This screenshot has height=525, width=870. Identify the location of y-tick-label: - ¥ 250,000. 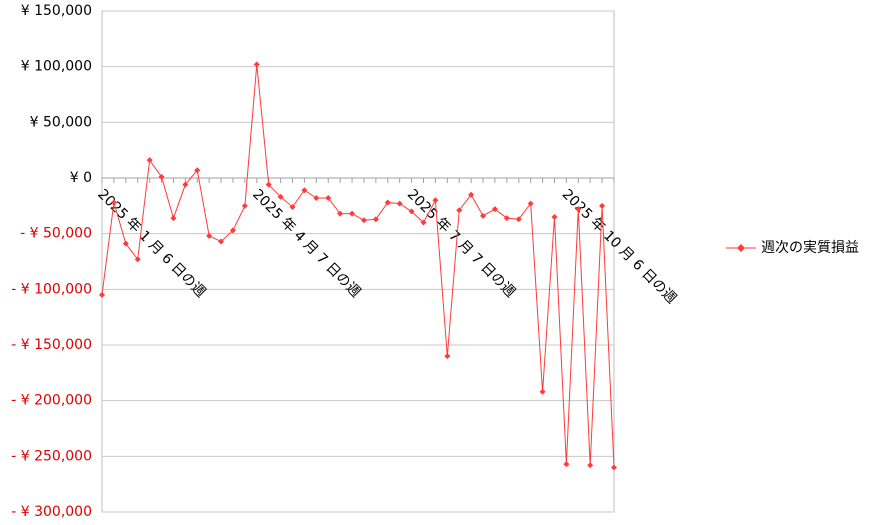
(51, 456).